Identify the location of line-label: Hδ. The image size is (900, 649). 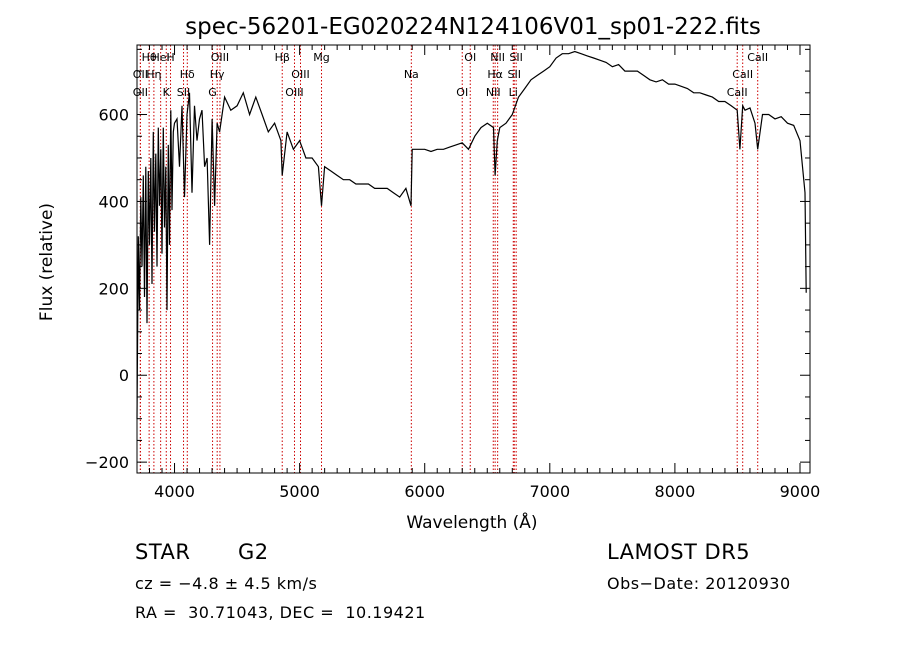
(187, 74).